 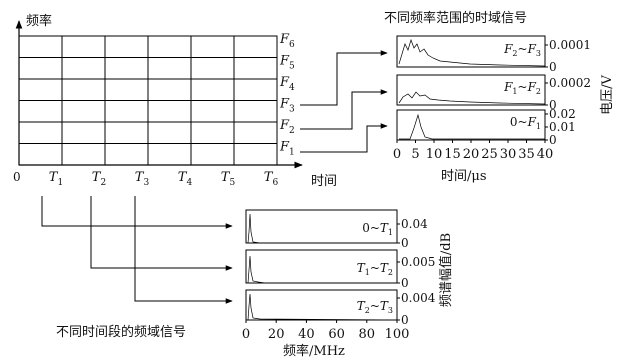 What do you see at coordinates (570, 45) in the screenshot?
I see `time-y-tick-label: 0.0001` at bounding box center [570, 45].